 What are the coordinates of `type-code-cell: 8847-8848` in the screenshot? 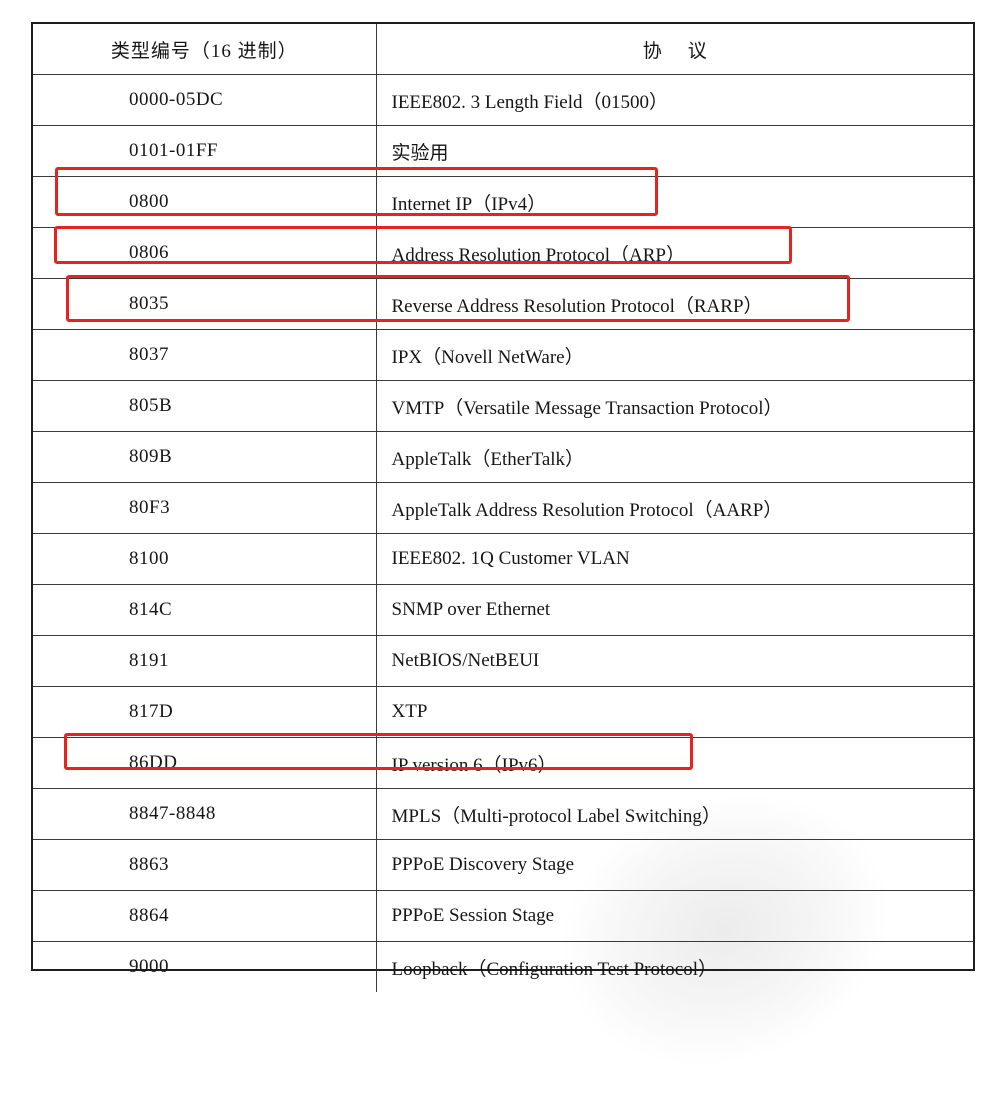 It's located at (205, 814).